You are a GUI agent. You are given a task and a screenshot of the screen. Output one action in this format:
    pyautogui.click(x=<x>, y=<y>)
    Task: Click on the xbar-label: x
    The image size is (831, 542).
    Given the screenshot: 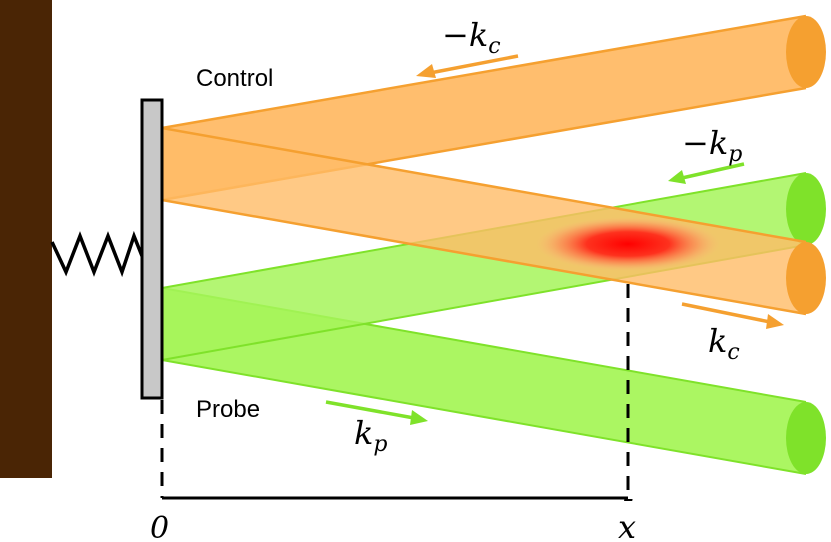 What is the action you would take?
    pyautogui.click(x=627, y=525)
    